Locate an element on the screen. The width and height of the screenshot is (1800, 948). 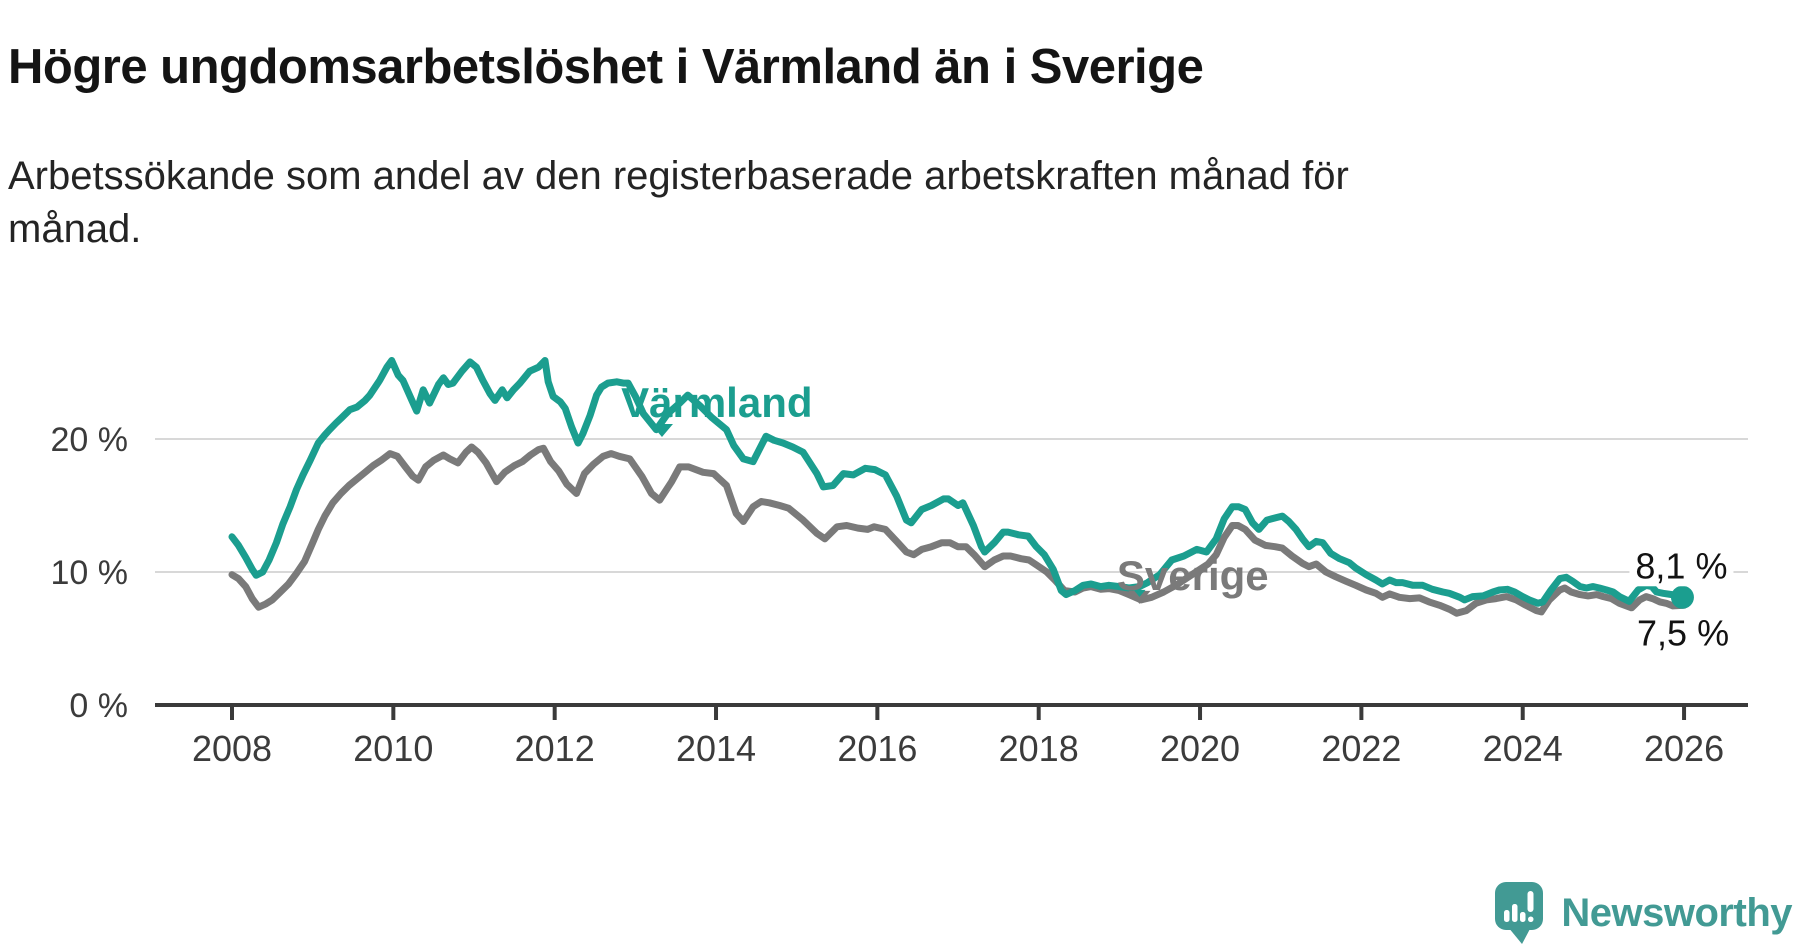
x-axis-label: 2024 is located at coordinates (1523, 748).